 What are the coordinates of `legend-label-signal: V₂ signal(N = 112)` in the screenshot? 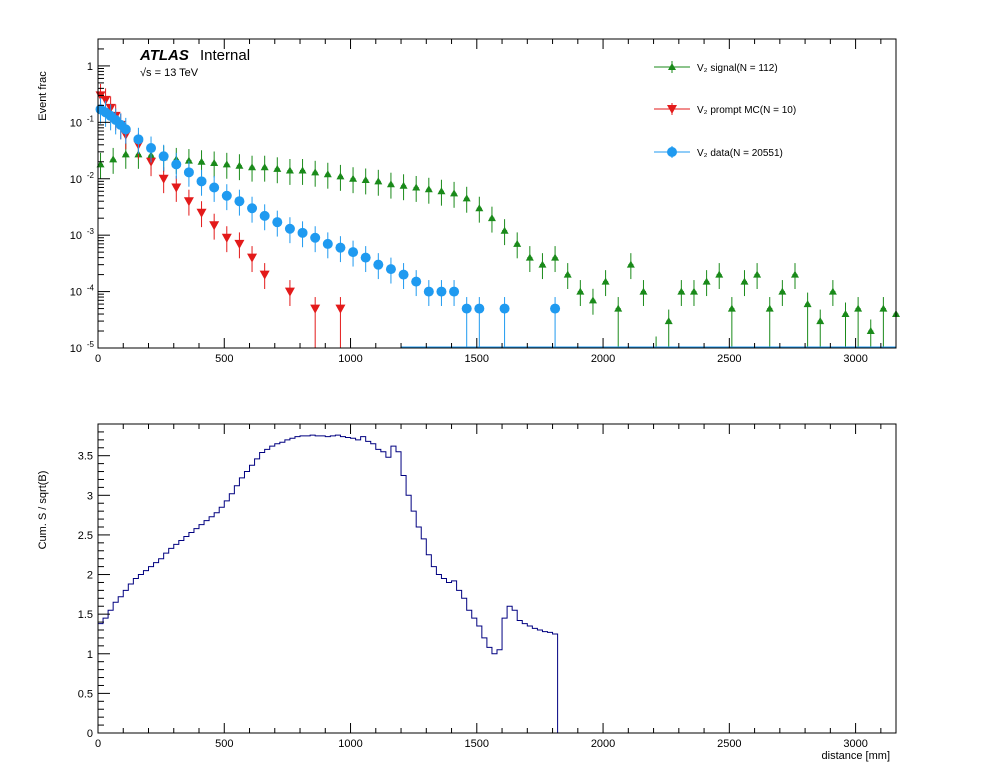 It's located at (737, 68).